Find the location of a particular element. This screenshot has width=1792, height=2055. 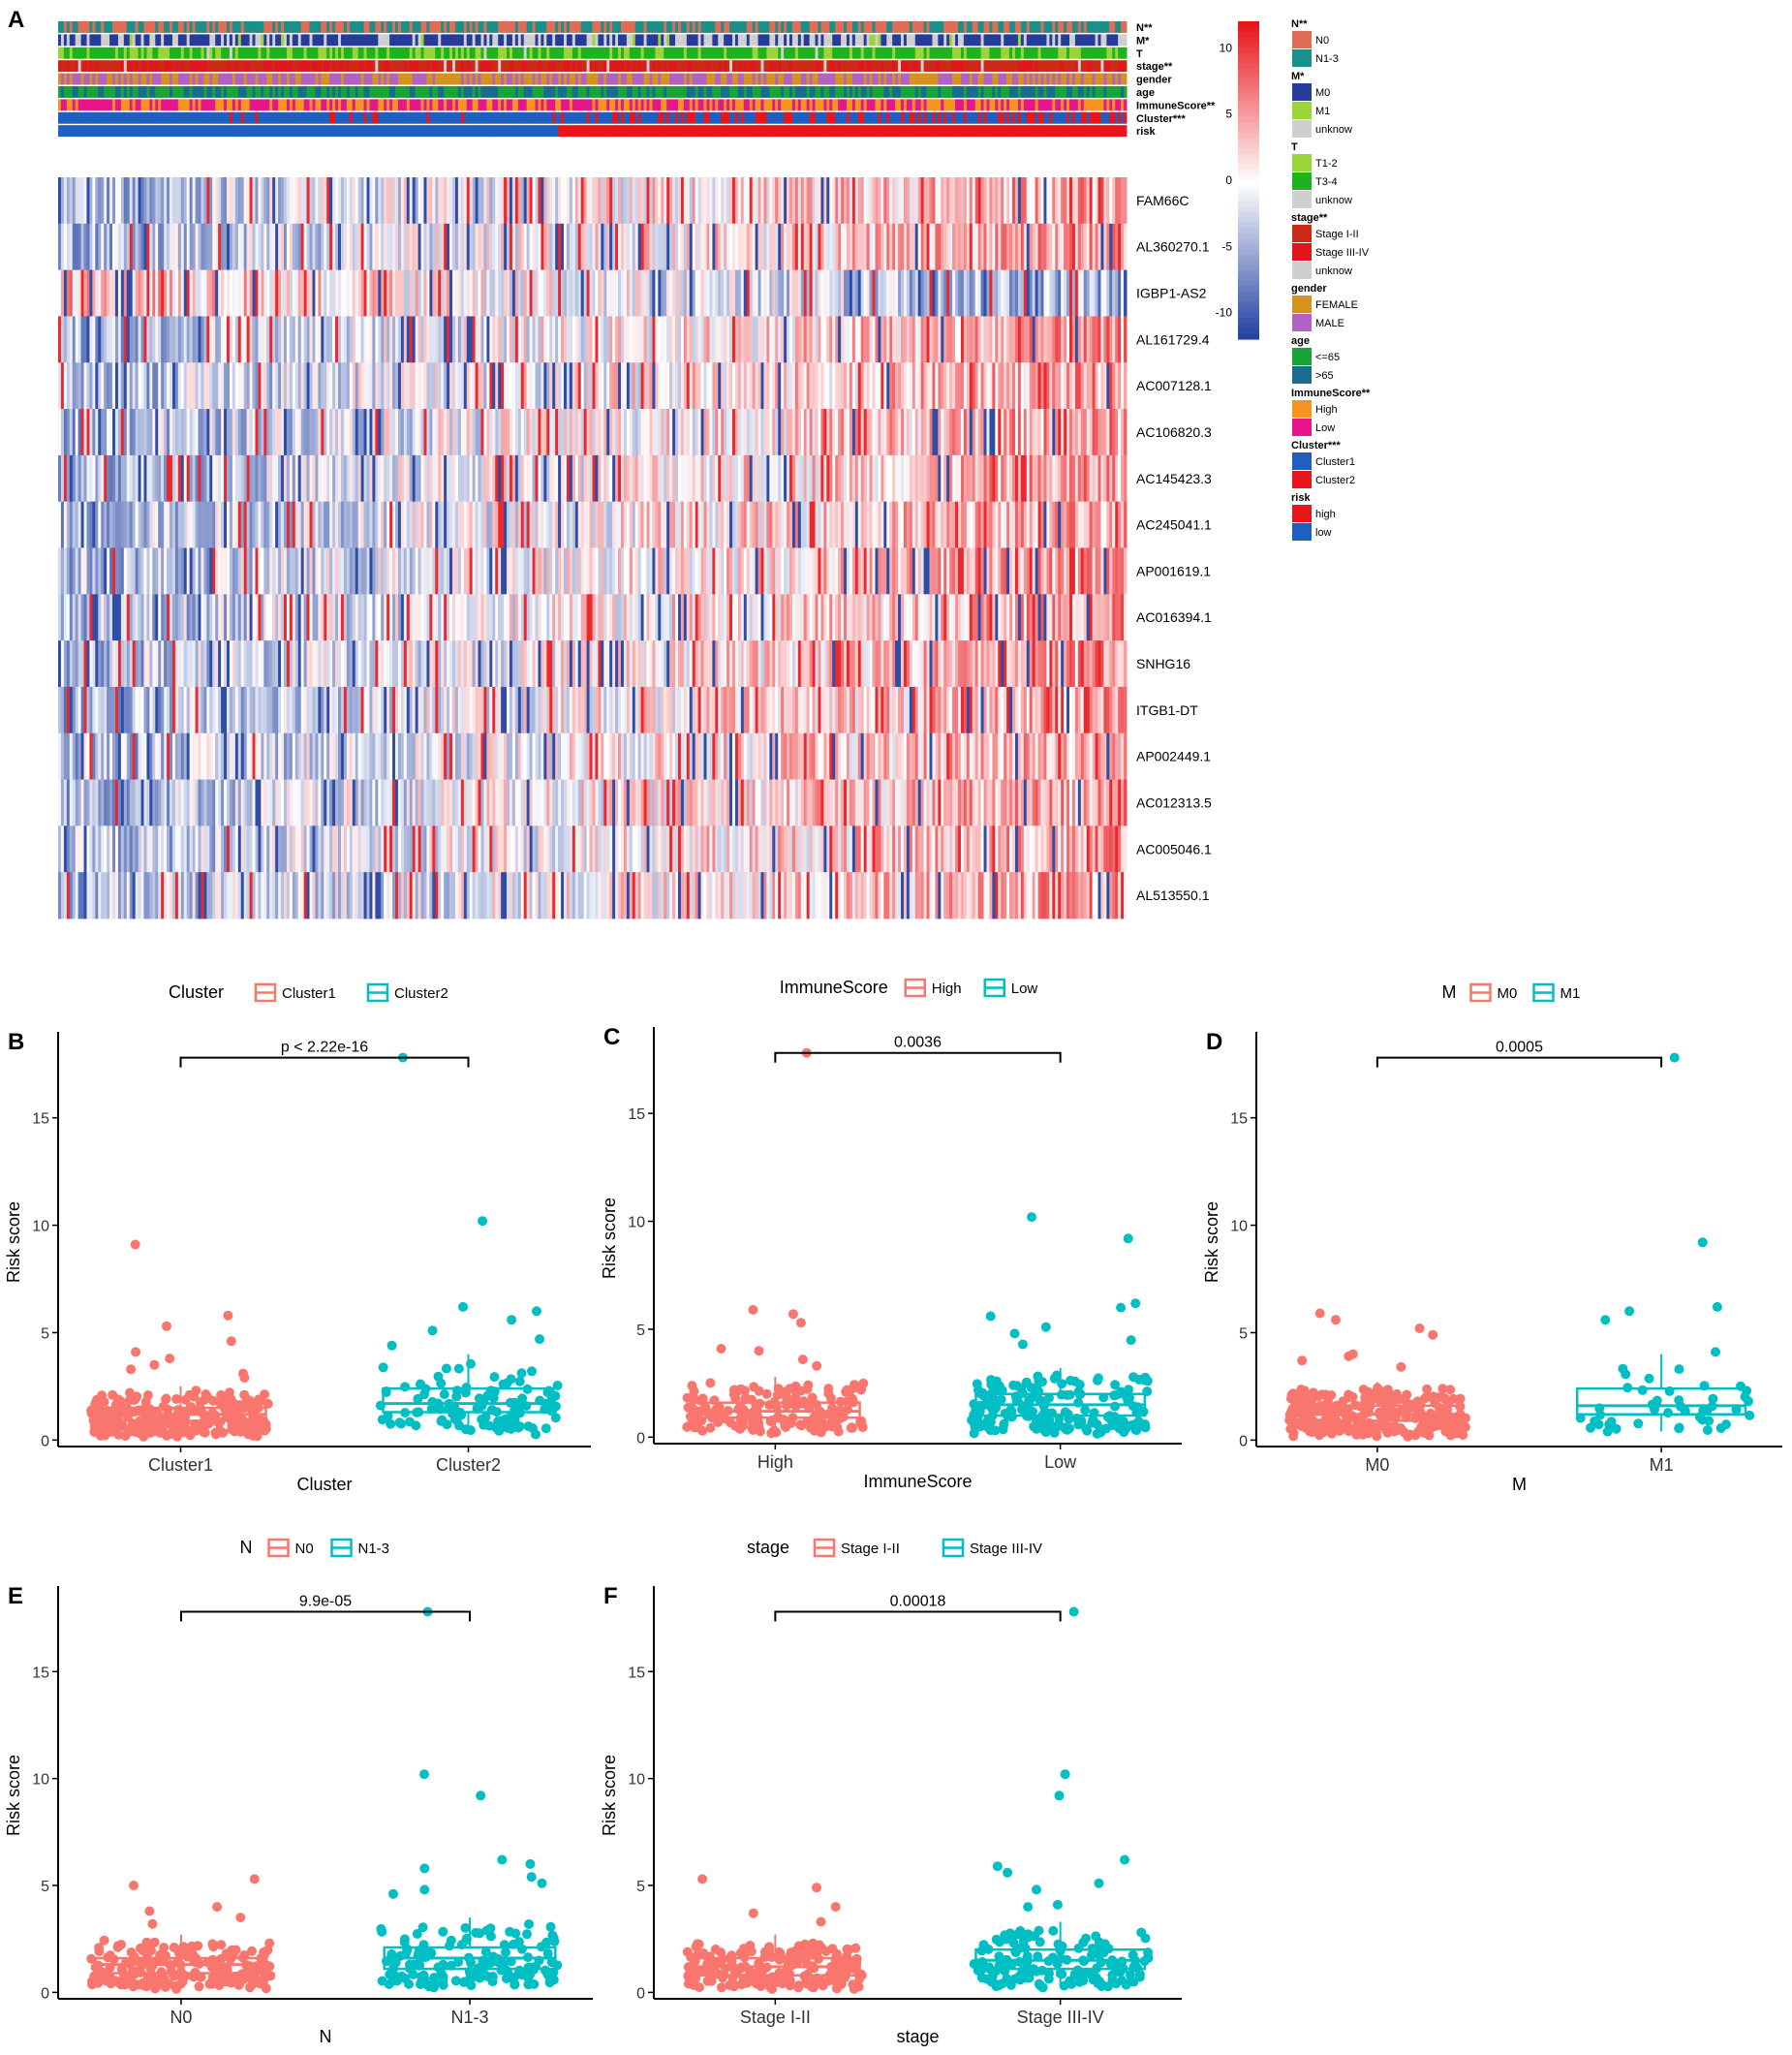

heatmap-row: FAM66C is located at coordinates (623, 201).